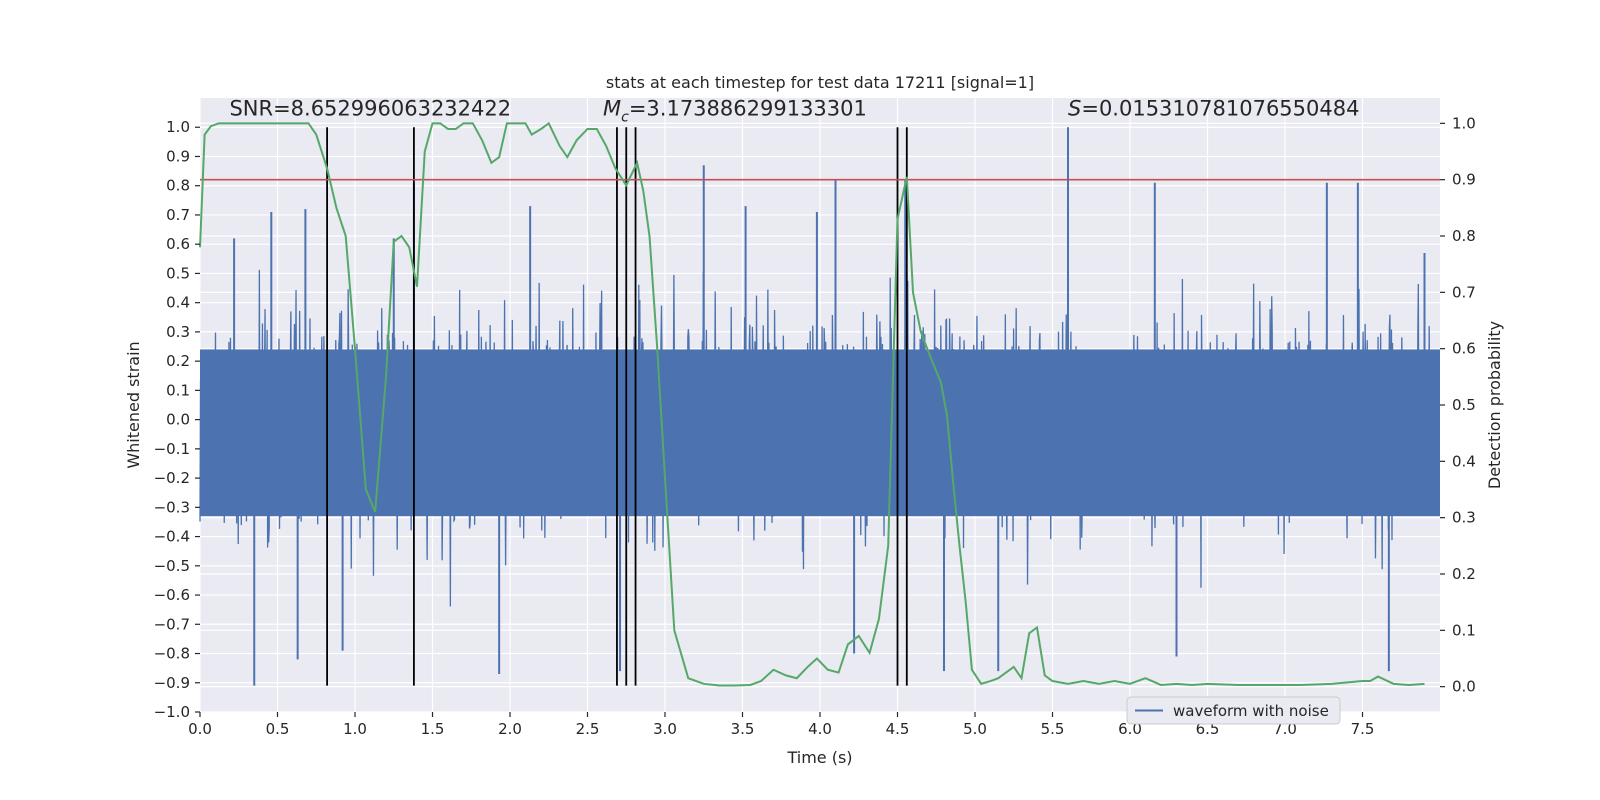 This screenshot has width=1600, height=800. Describe the element at coordinates (820, 729) in the screenshot. I see `x-tick-label: 4.0` at that location.